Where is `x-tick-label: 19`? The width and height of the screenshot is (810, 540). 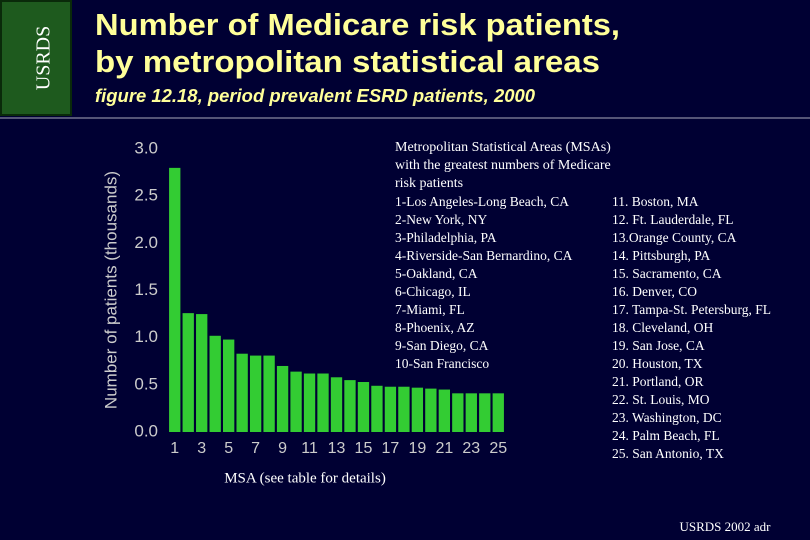
x-tick-label: 19 is located at coordinates (417, 448).